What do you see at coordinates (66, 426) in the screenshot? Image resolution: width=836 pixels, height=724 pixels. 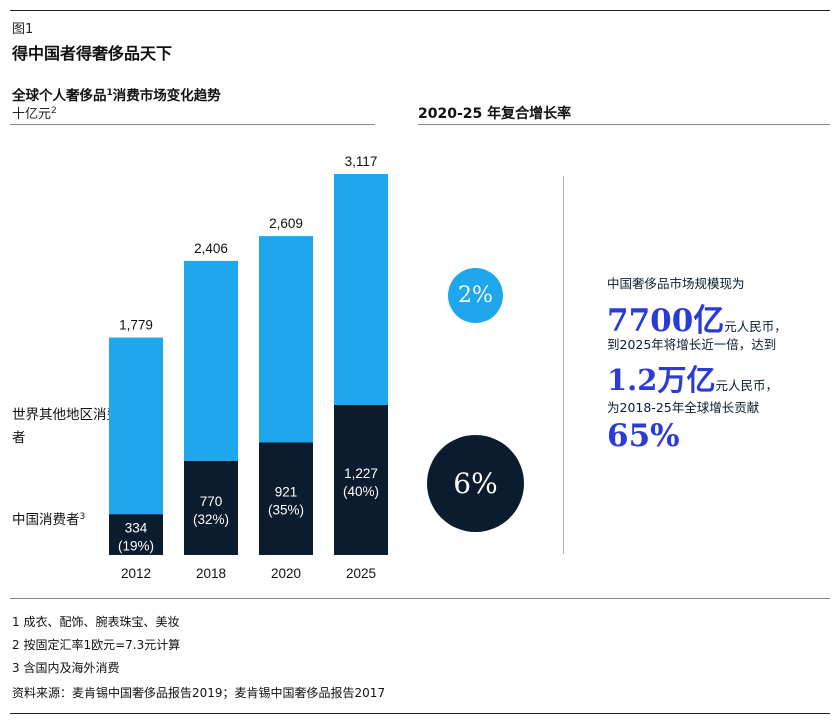 I see `legend-rest-of-world: 世界其他地区消费者` at bounding box center [66, 426].